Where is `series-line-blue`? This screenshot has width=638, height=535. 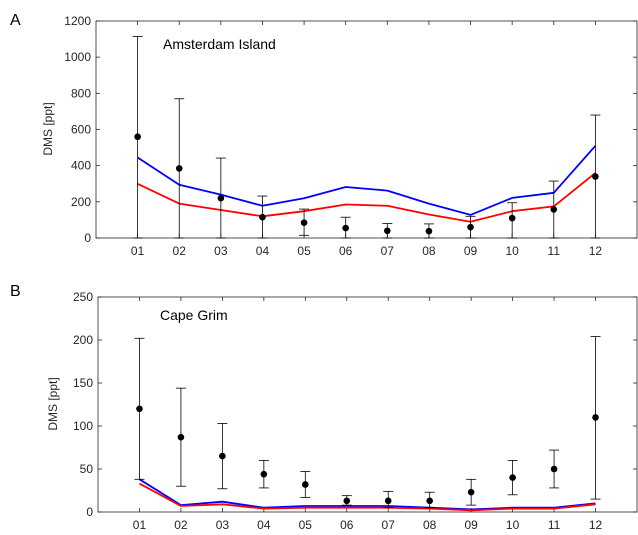
series-line-blue is located at coordinates (367, 180).